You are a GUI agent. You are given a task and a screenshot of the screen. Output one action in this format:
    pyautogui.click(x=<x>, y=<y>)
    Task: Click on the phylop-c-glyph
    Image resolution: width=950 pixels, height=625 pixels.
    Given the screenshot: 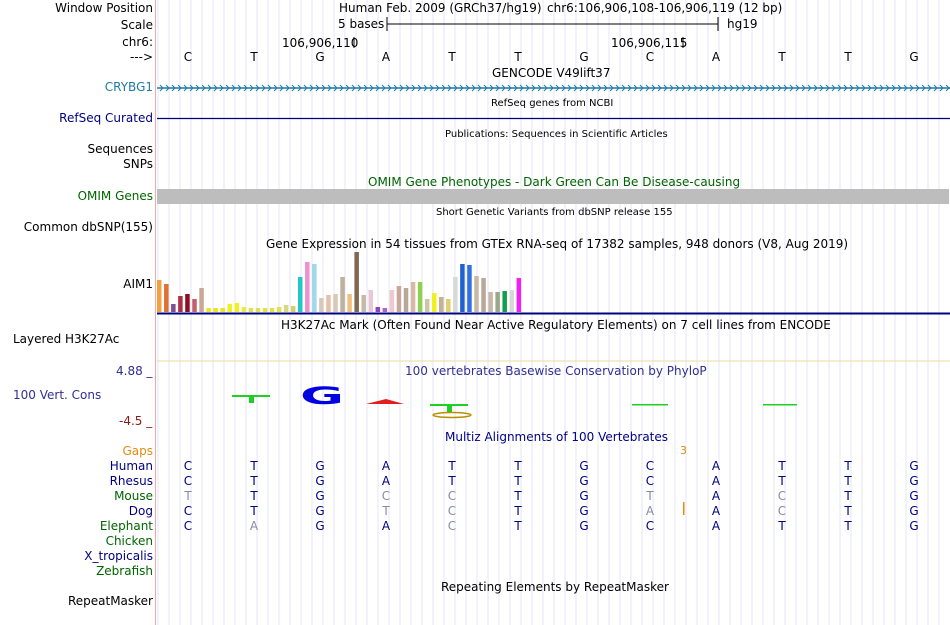 What is the action you would take?
    pyautogui.click(x=452, y=415)
    